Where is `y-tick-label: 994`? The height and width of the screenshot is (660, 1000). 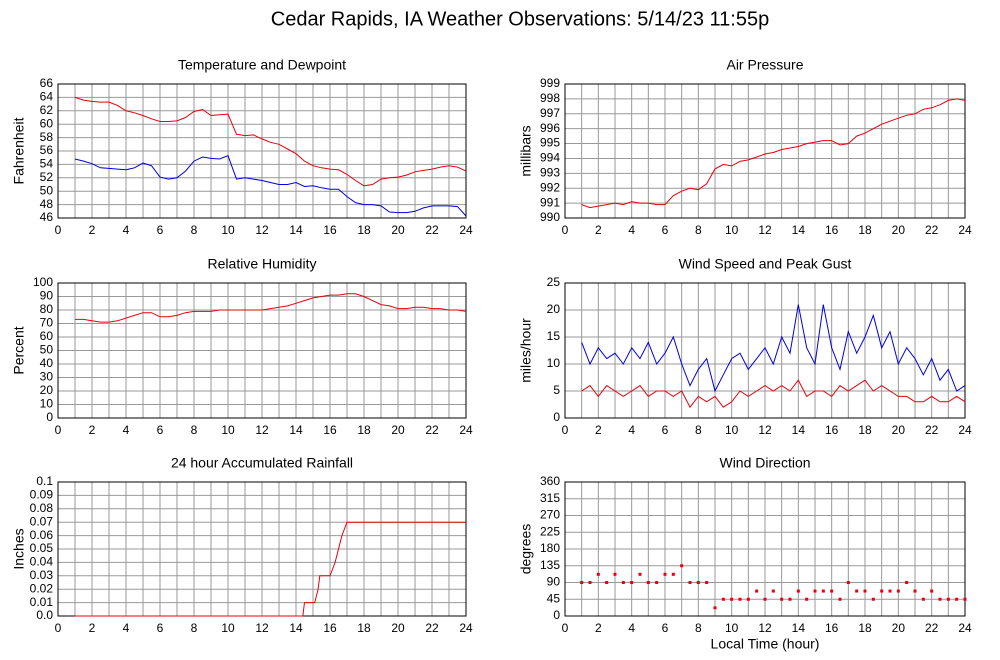 y-tick-label: 994 is located at coordinates (550, 158).